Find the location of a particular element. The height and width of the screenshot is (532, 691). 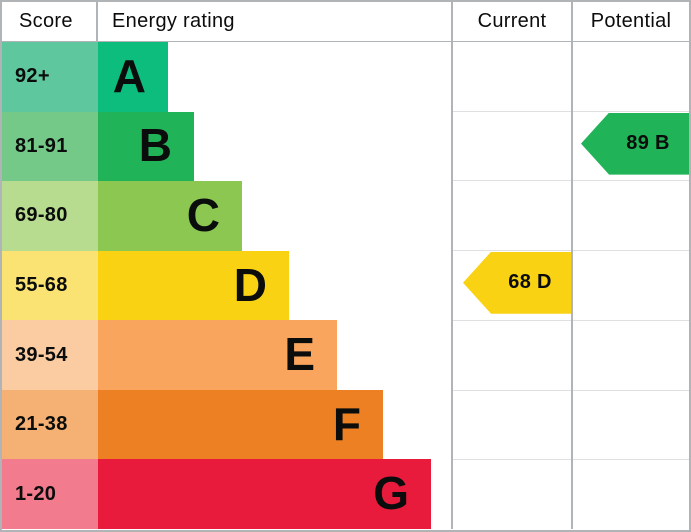

potential-rating-label: 89 B is located at coordinates (648, 143).